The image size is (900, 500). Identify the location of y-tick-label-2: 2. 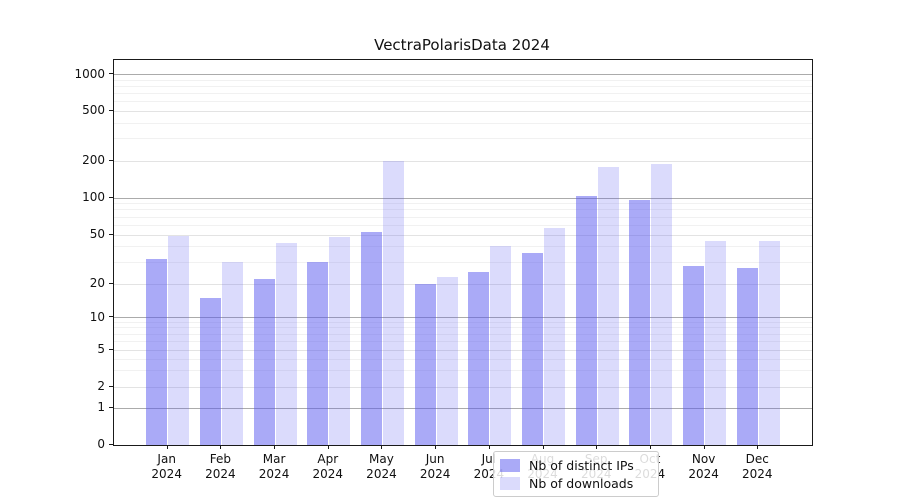
(101, 386).